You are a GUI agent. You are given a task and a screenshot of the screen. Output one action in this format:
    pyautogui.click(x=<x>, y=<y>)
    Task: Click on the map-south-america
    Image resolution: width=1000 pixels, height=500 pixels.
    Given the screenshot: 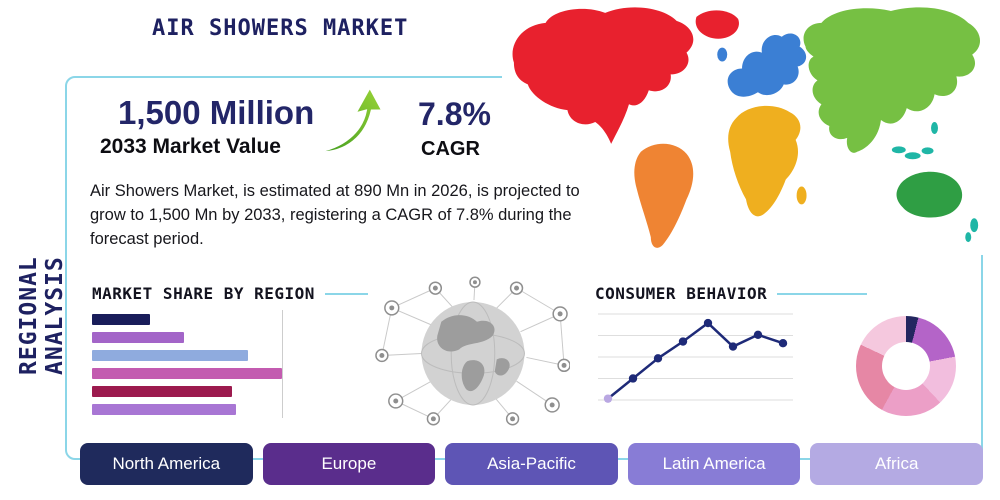 What is the action you would take?
    pyautogui.click(x=664, y=195)
    